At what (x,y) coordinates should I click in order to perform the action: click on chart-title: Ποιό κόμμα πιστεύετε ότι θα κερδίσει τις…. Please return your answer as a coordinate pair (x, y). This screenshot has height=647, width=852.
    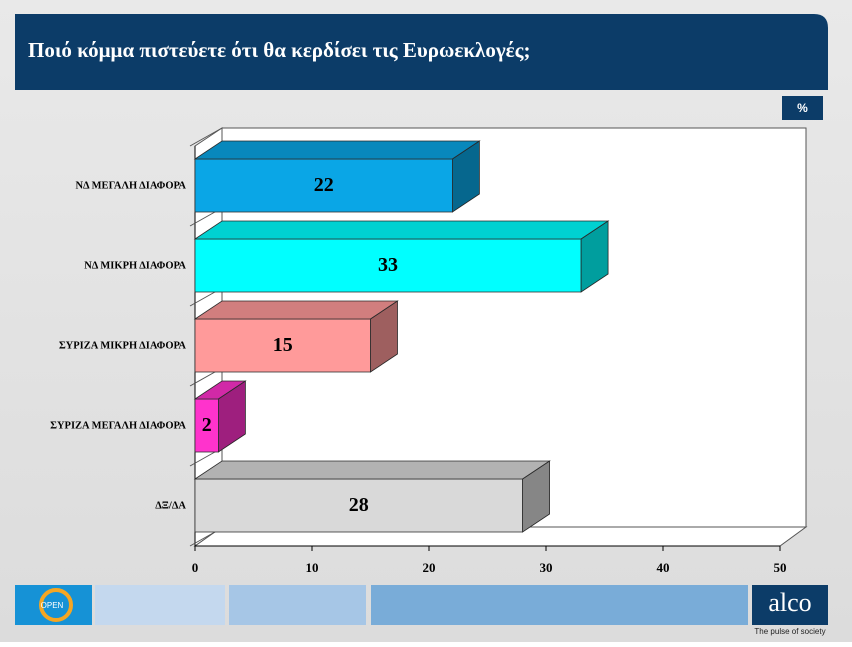
    Looking at the image, I should click on (279, 50).